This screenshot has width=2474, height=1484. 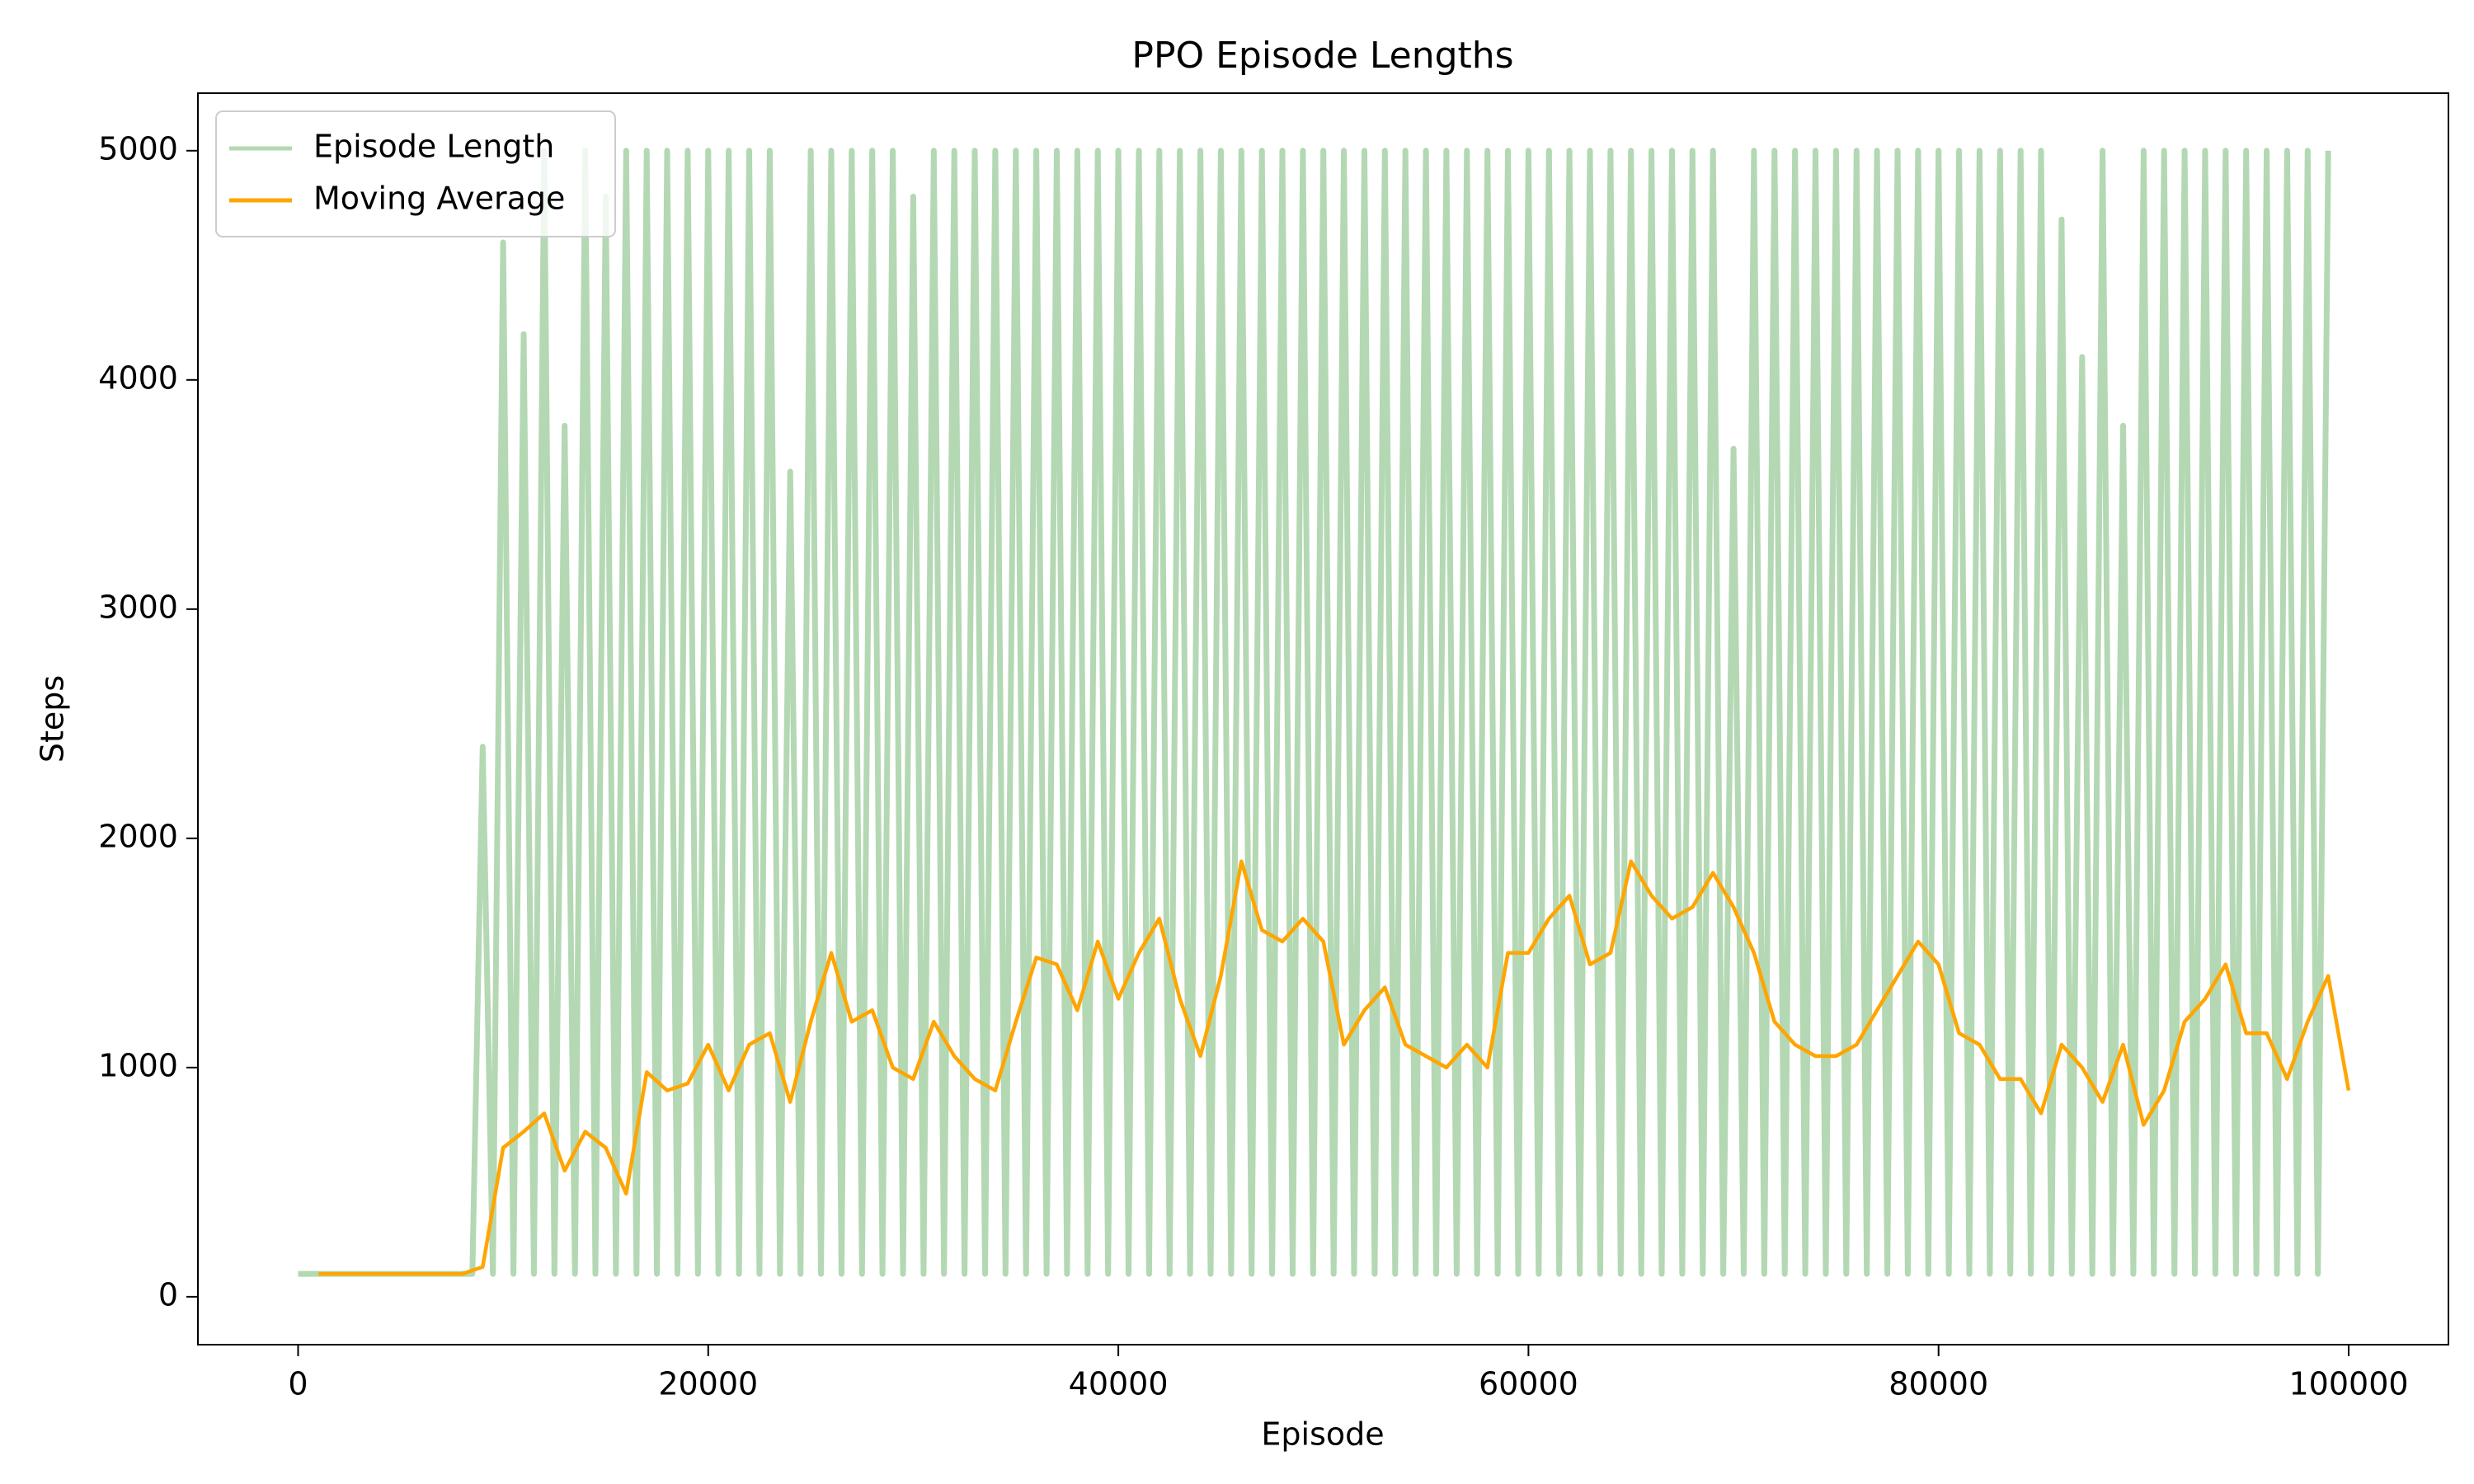 What do you see at coordinates (138, 148) in the screenshot?
I see `y-tick-label: 5000` at bounding box center [138, 148].